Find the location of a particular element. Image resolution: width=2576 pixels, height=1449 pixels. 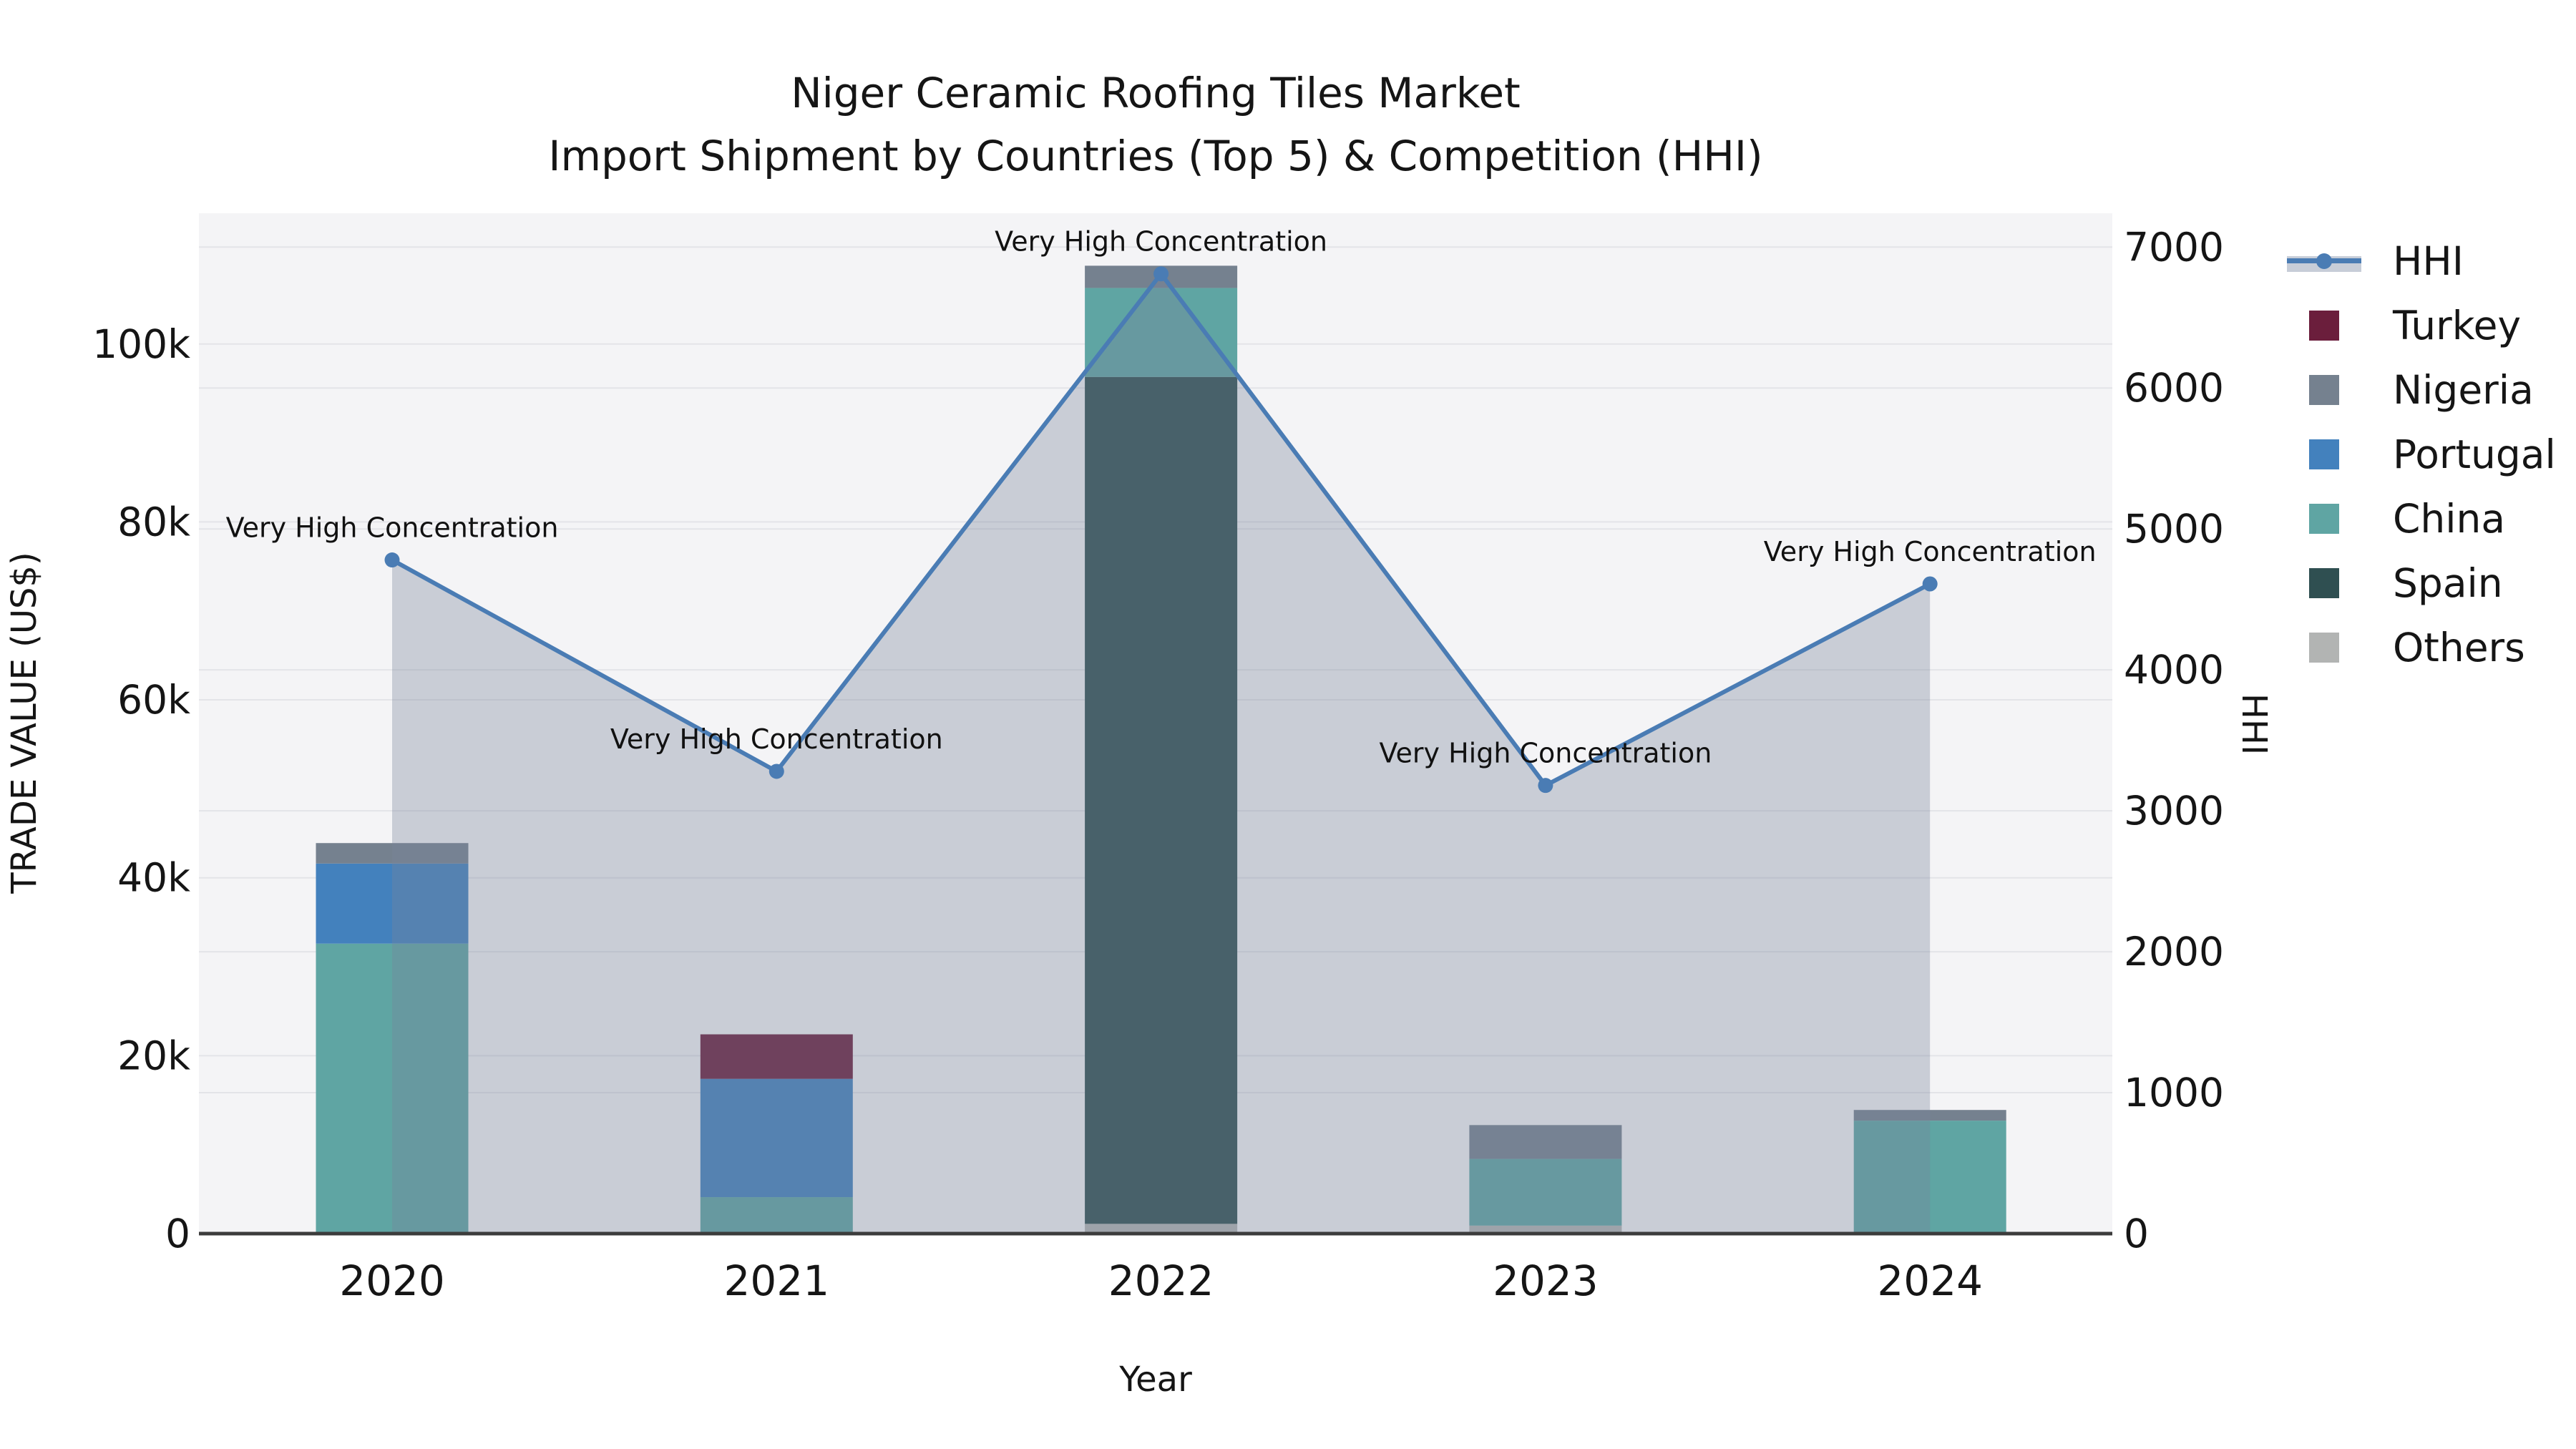

portugal-swatch-icon is located at coordinates (2324, 454).